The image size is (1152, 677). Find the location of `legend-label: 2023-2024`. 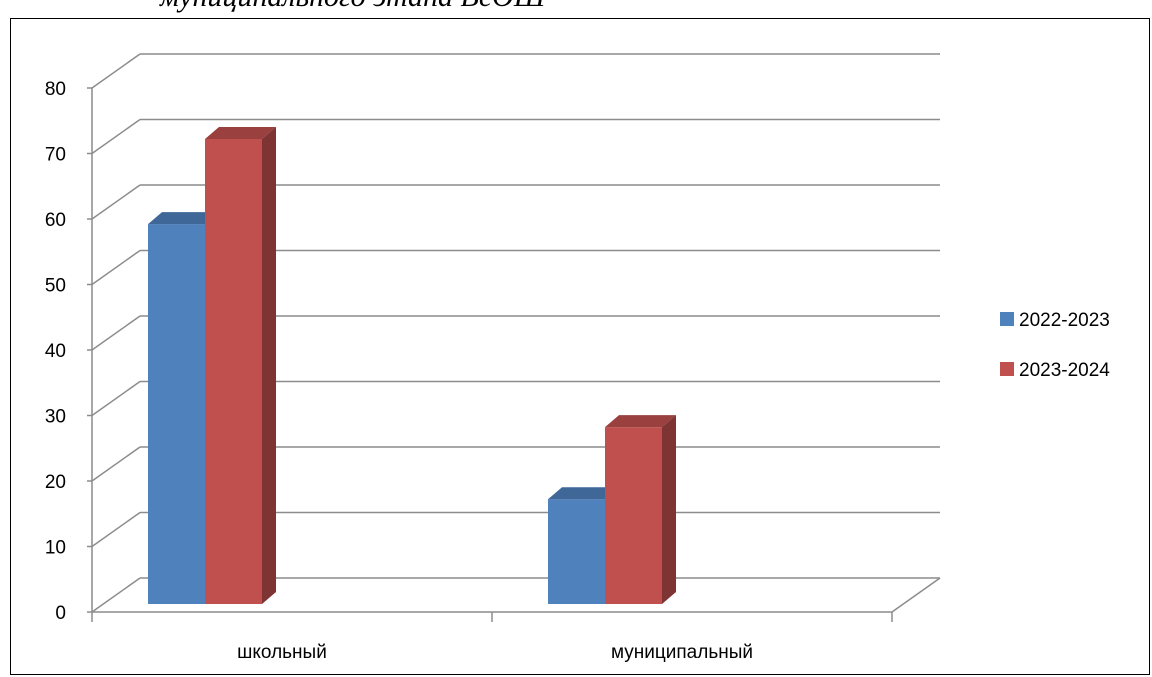

legend-label: 2023-2024 is located at coordinates (1064, 370).